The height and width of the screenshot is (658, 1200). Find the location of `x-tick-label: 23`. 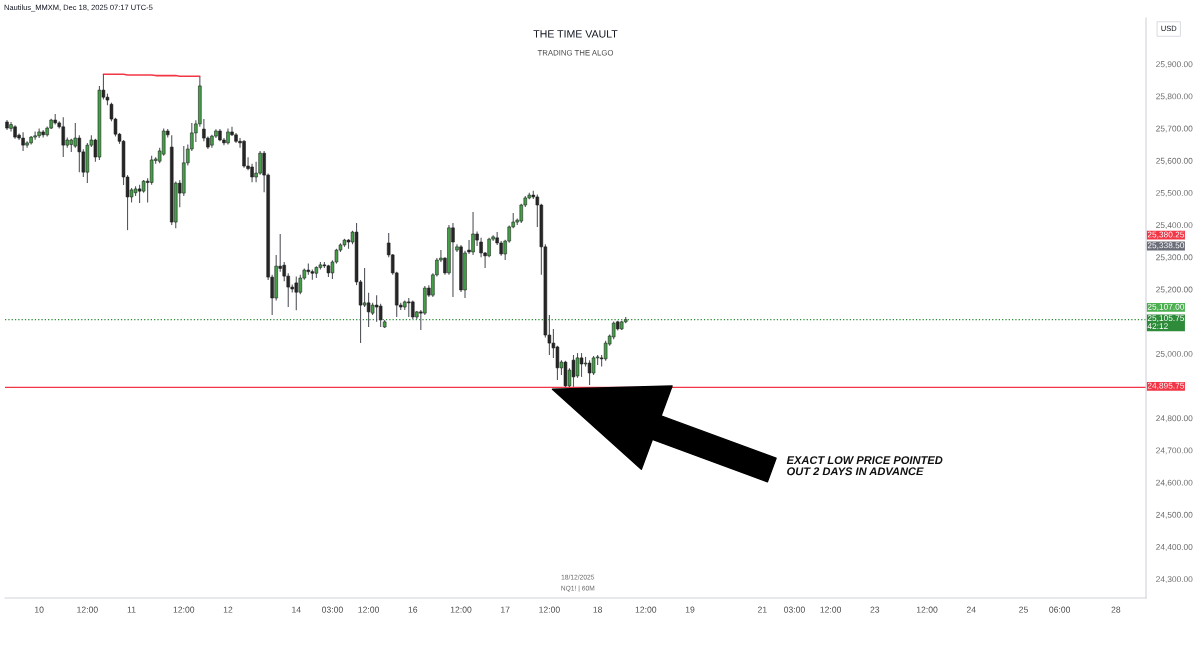

x-tick-label: 23 is located at coordinates (875, 609).